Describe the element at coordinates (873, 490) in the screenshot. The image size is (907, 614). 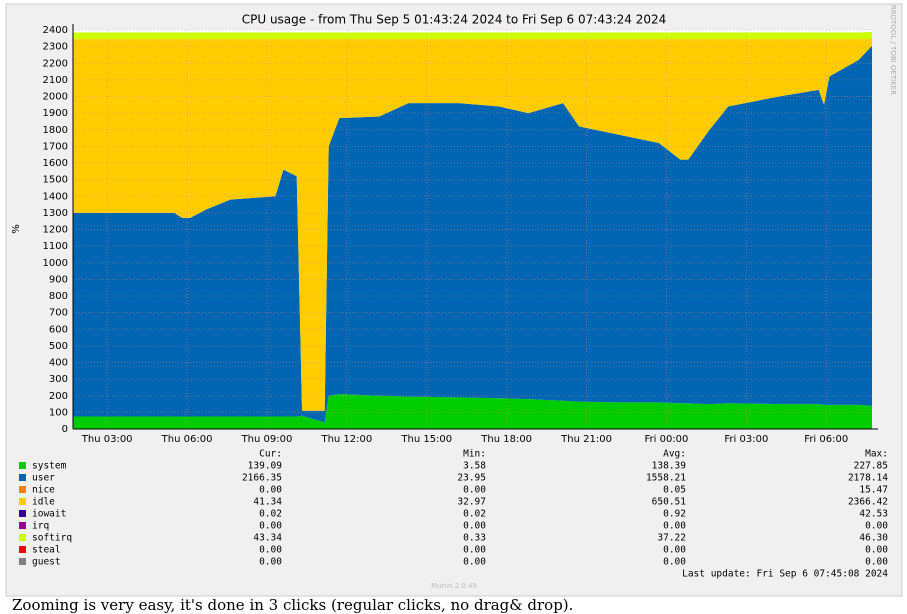
I see `legend-value: 15.47` at that location.